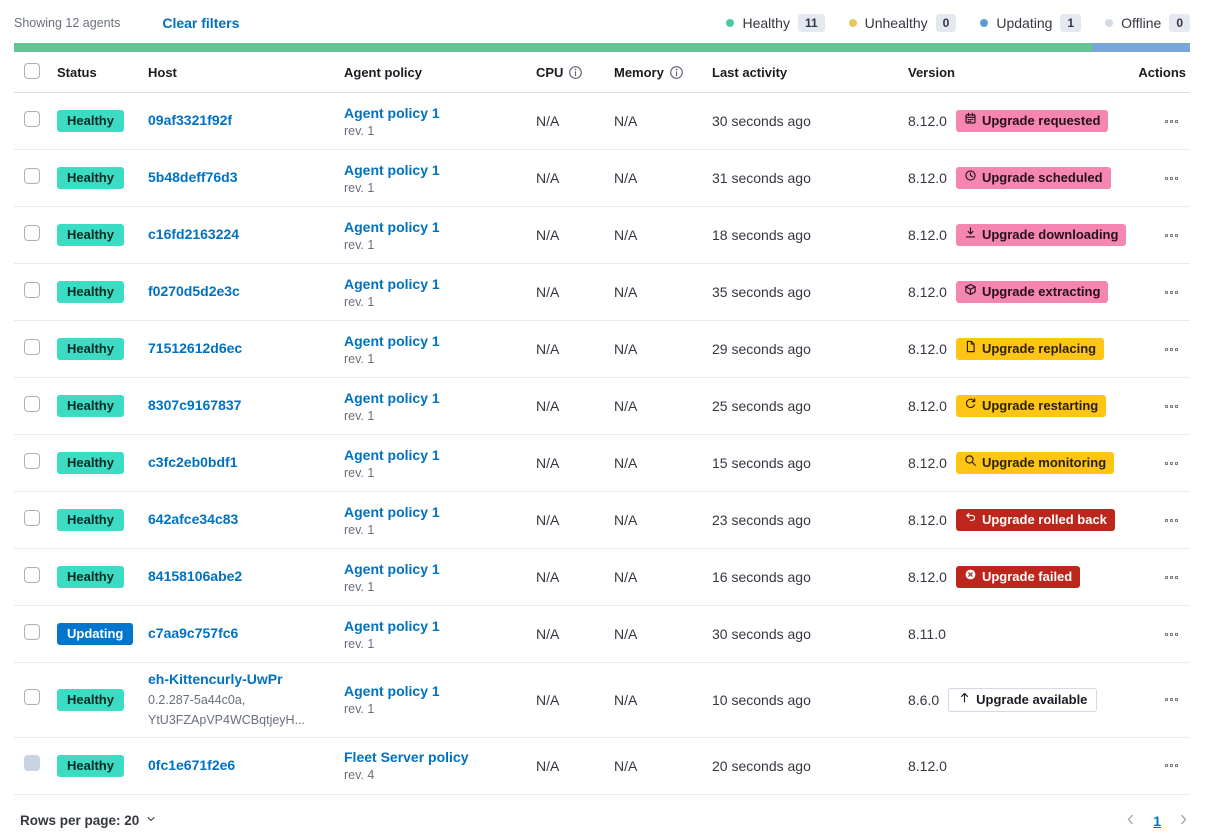 Image resolution: width=1225 pixels, height=838 pixels. What do you see at coordinates (964, 699) in the screenshot?
I see `arrow-up-icon` at bounding box center [964, 699].